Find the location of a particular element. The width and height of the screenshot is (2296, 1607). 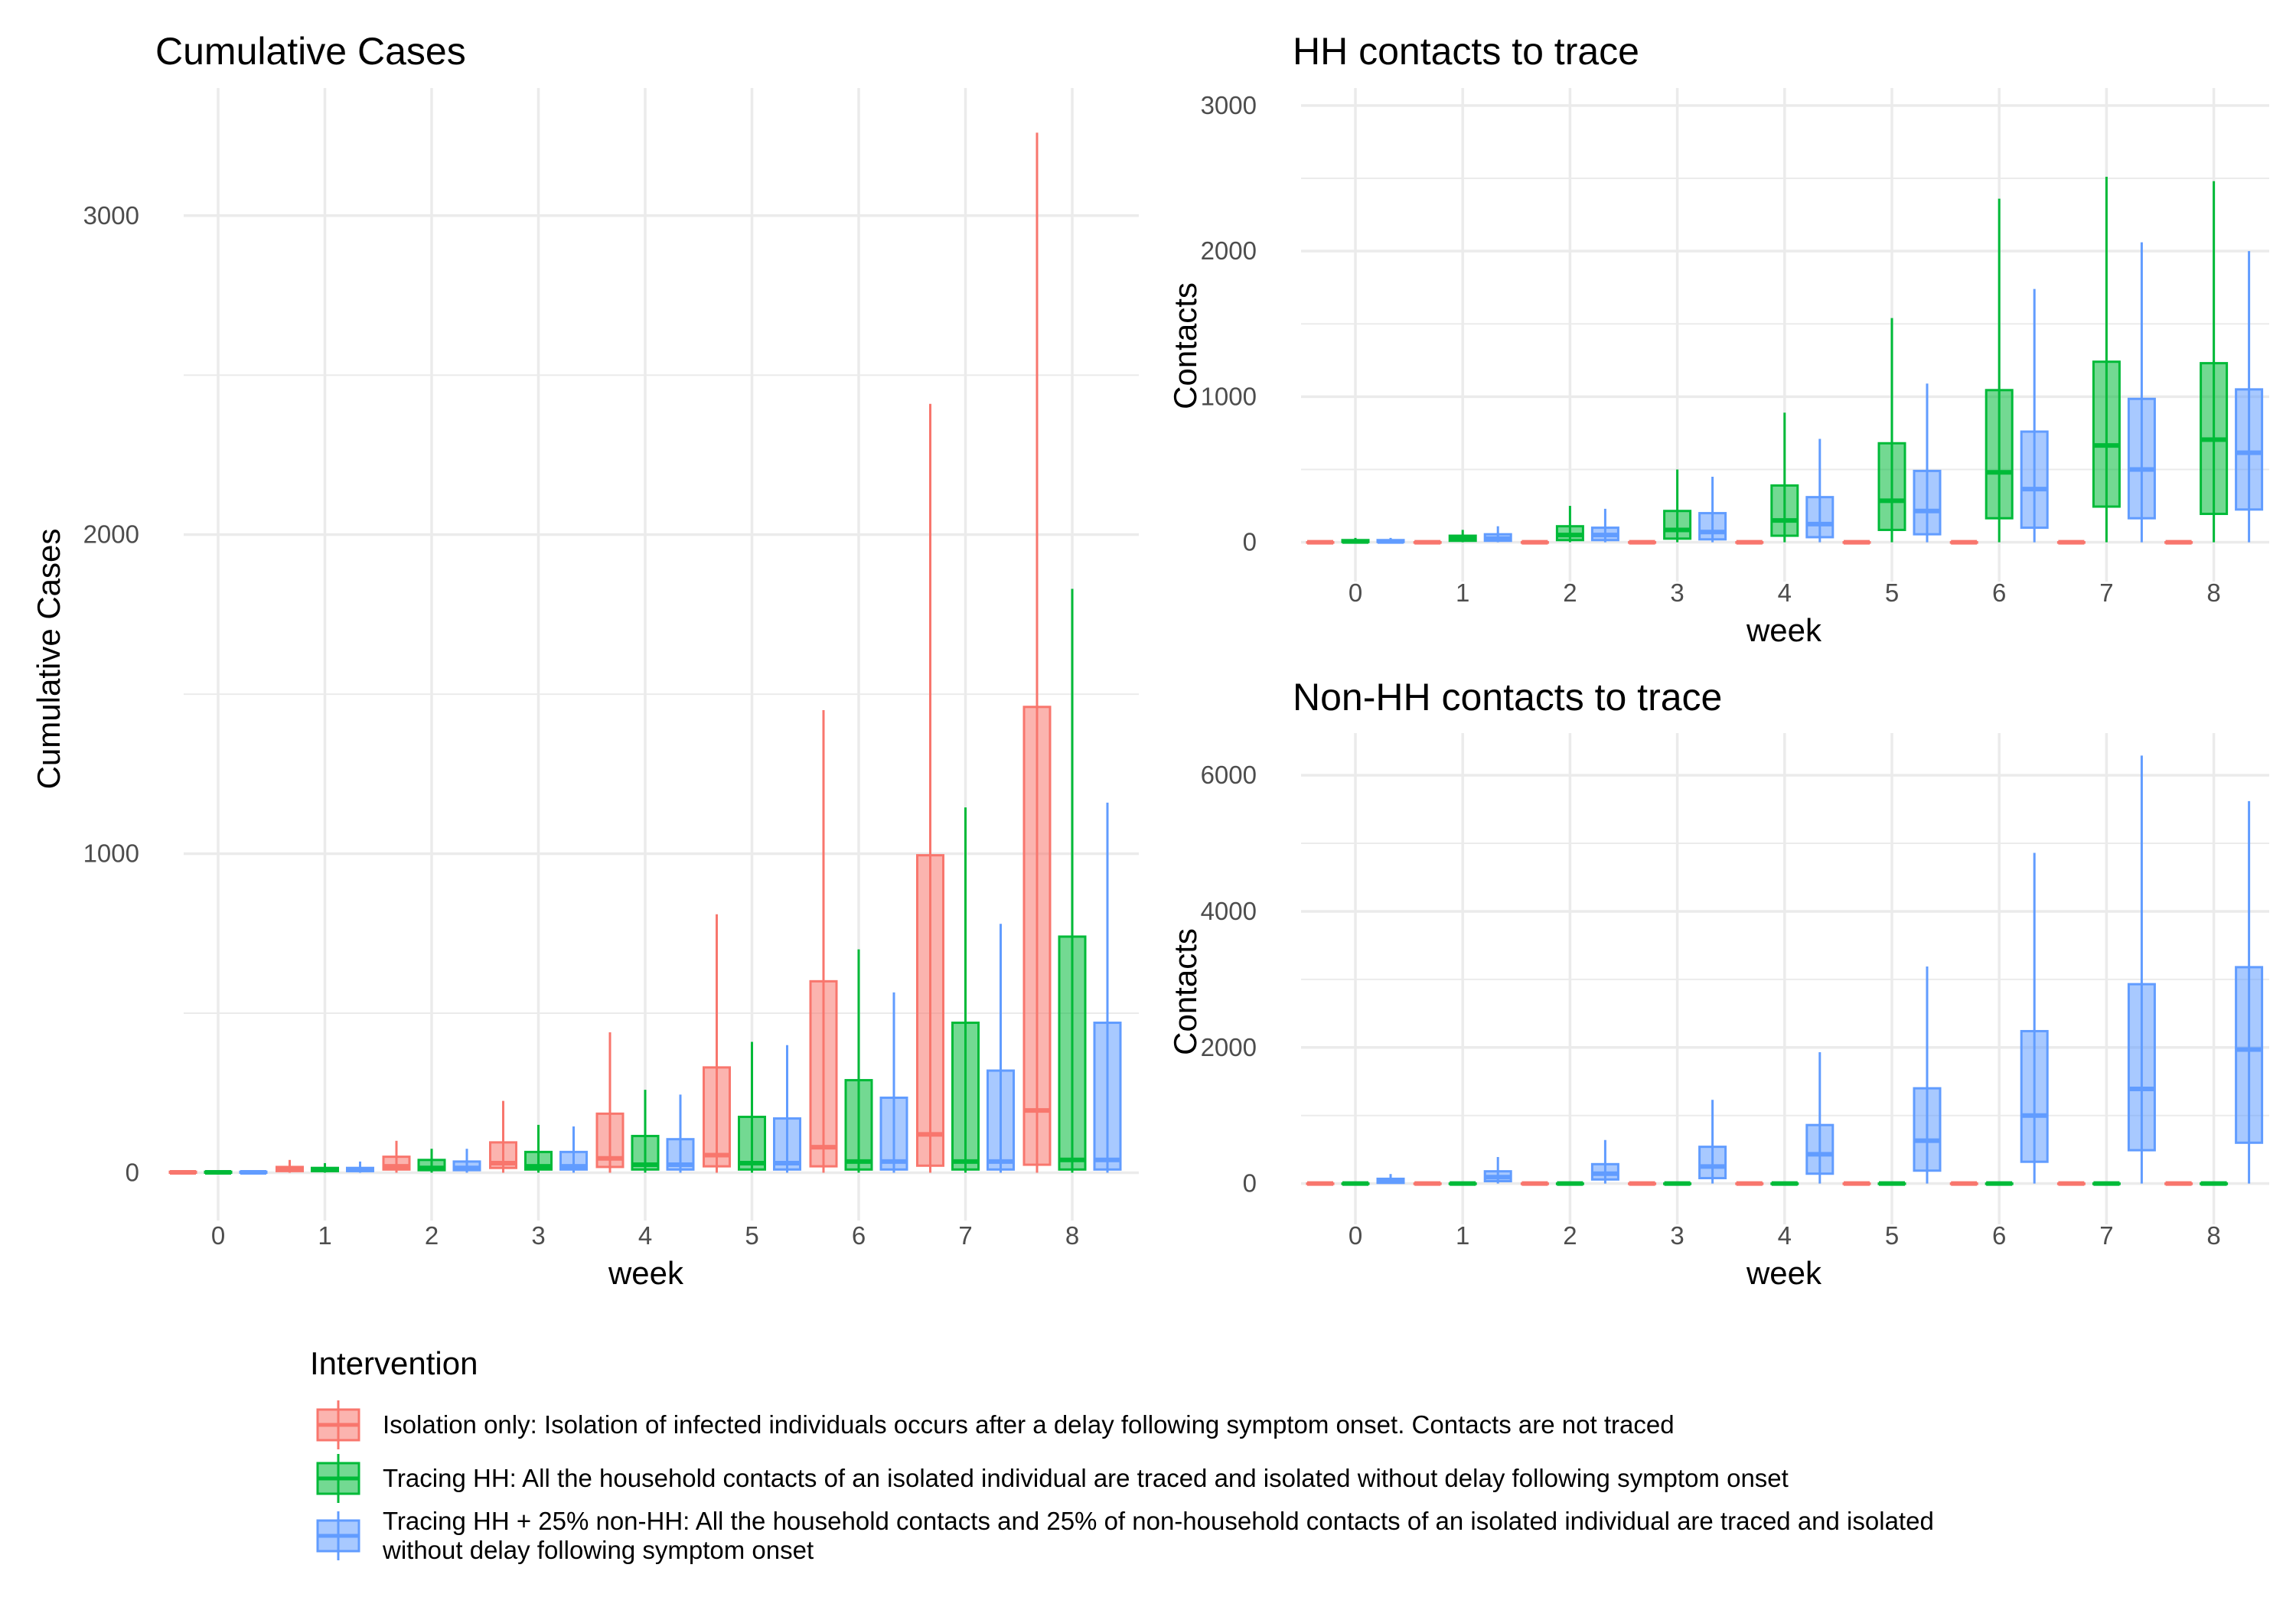

panel-title: Cumulative Cases is located at coordinates (310, 51).